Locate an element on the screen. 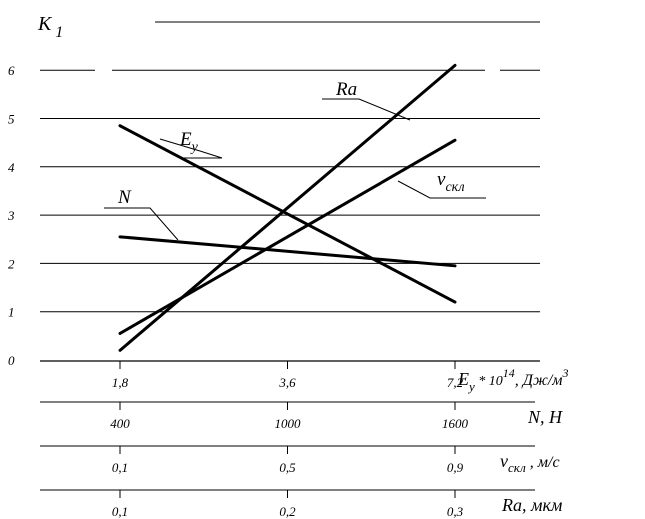 This screenshot has width=645, height=519. x-tick-label-N: 1000 is located at coordinates (288, 423).